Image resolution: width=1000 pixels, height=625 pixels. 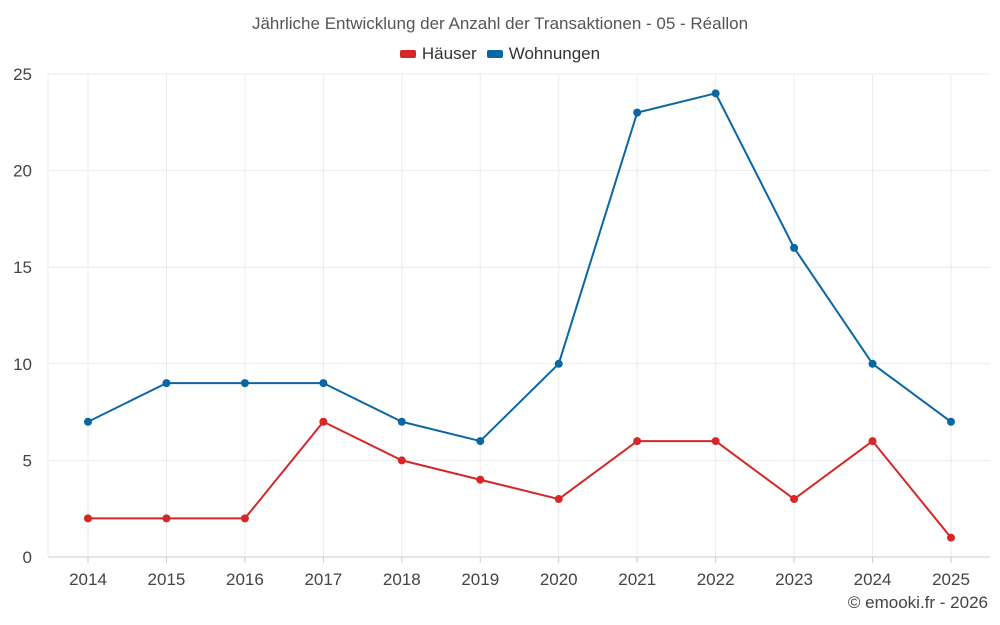 I want to click on x-tick-label: 2020, so click(x=559, y=579).